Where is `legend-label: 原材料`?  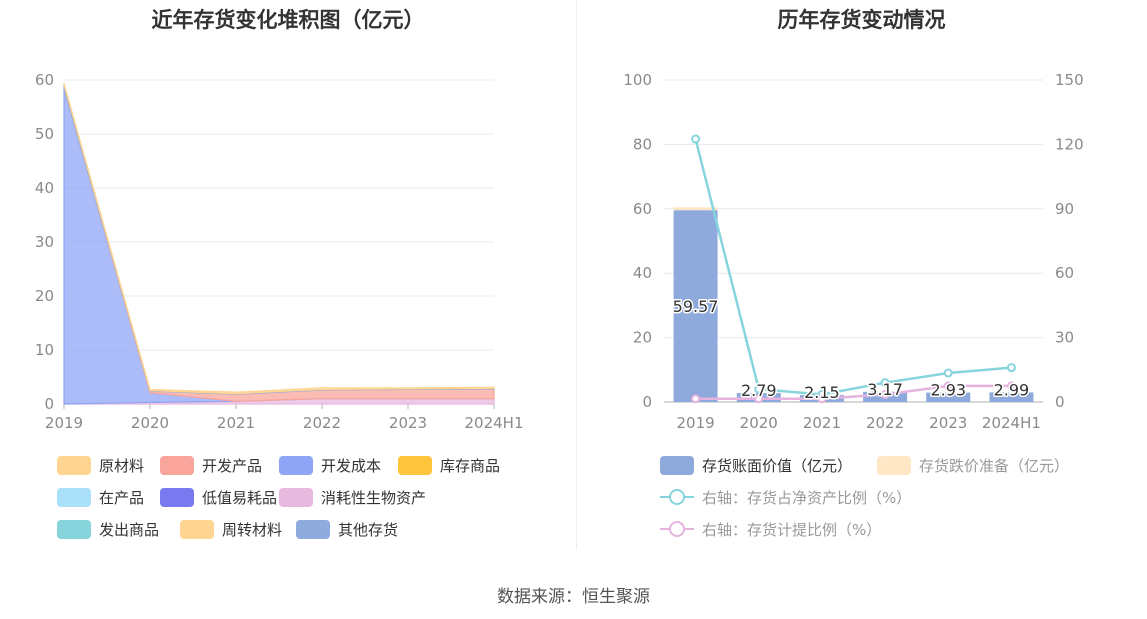
legend-label: 原材料 is located at coordinates (122, 466).